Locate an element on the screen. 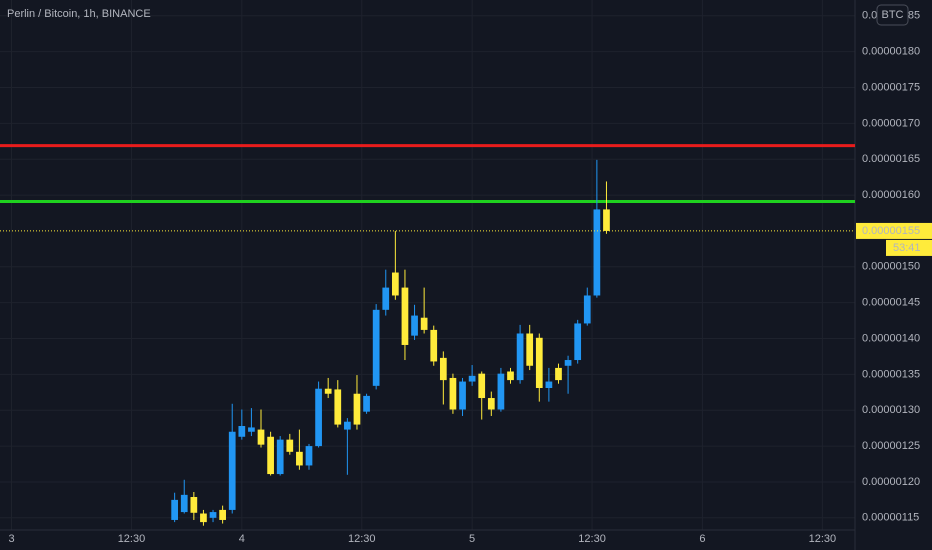 The image size is (932, 550). y-tick-label: 0.00000175 is located at coordinates (891, 87).